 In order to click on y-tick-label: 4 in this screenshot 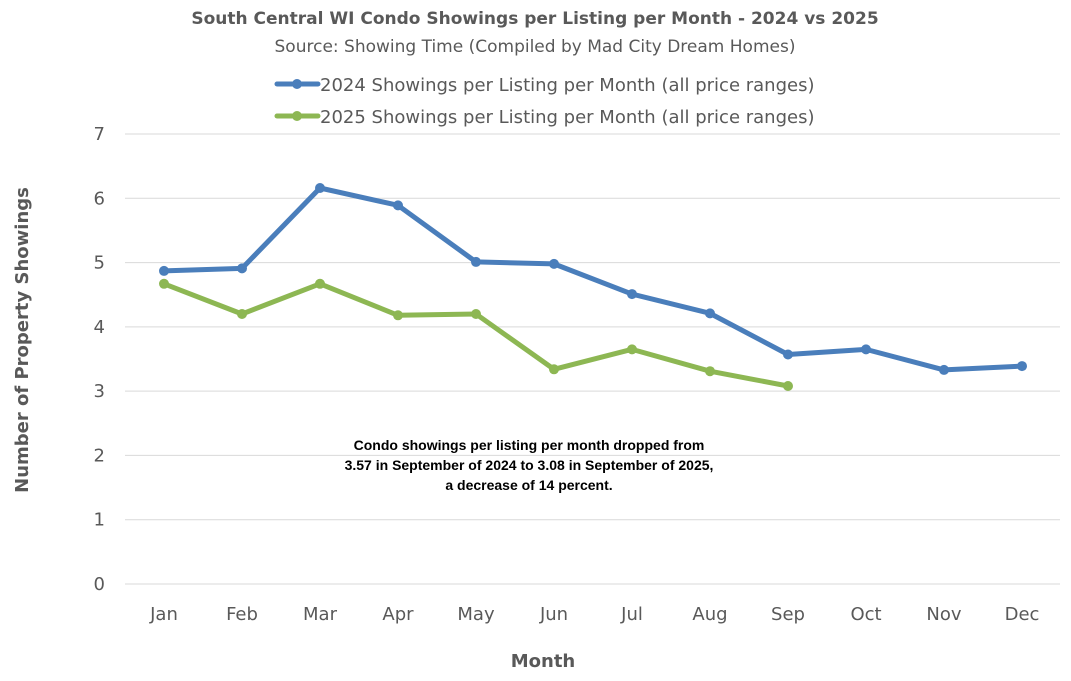, I will do `click(99, 327)`.